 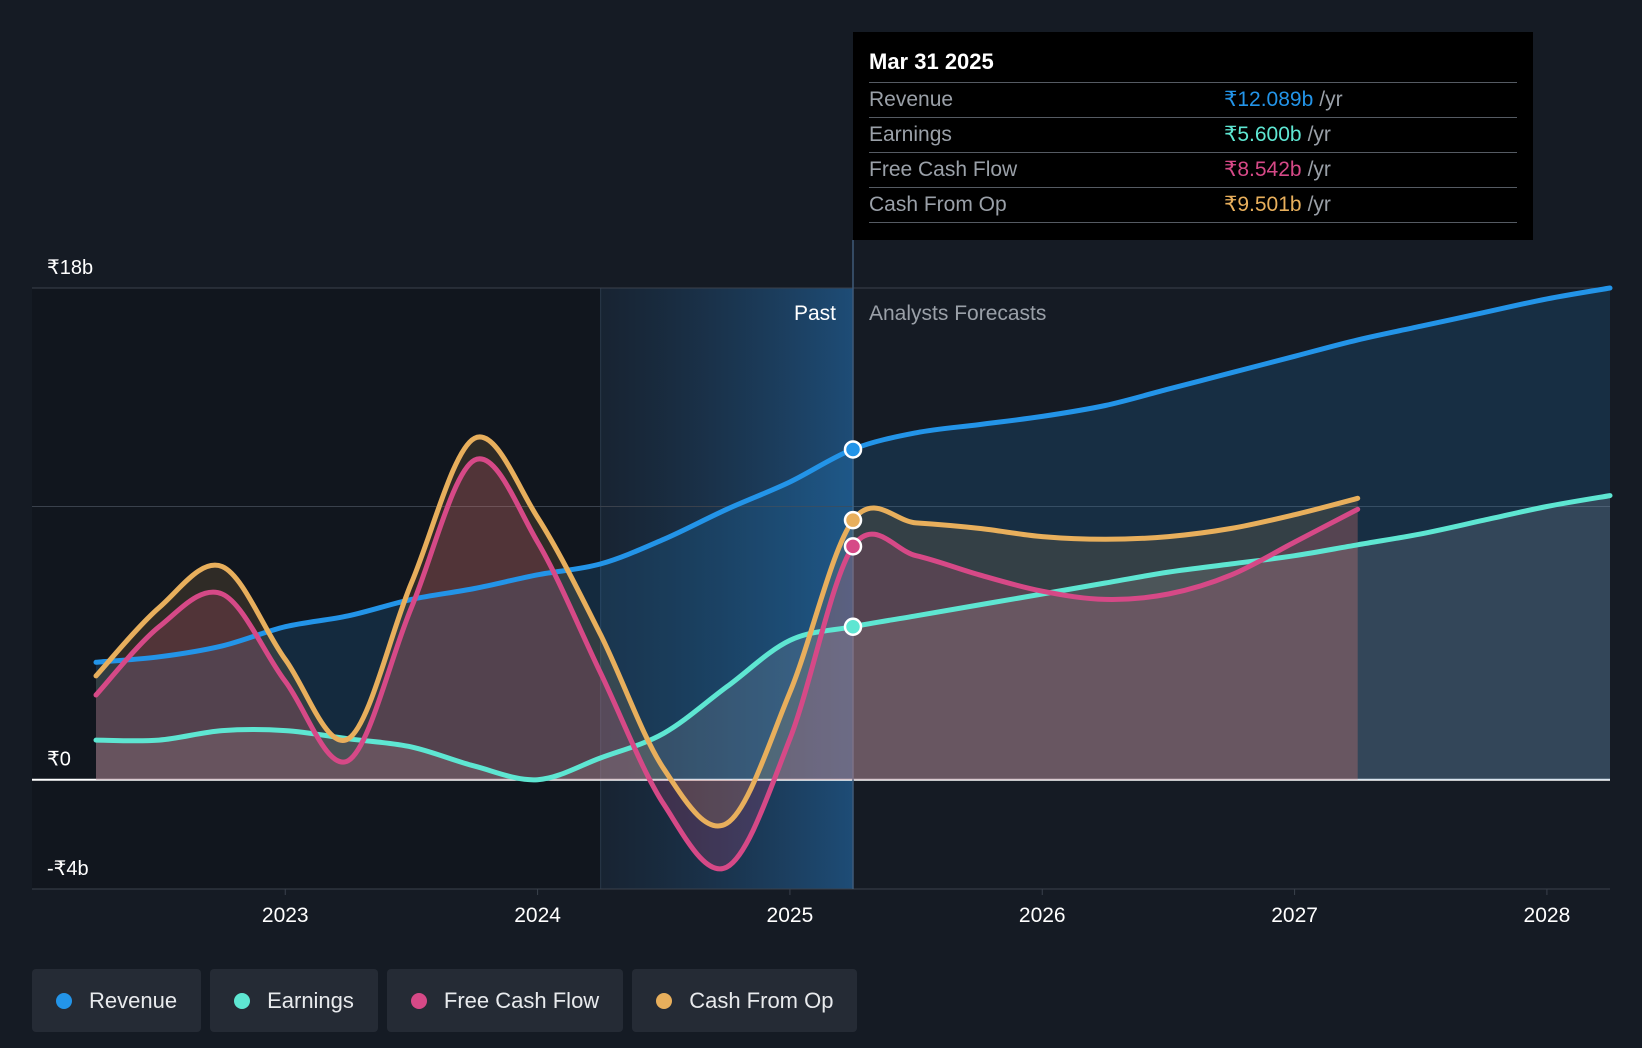 What do you see at coordinates (910, 134) in the screenshot?
I see `tooltip-label: Earnings` at bounding box center [910, 134].